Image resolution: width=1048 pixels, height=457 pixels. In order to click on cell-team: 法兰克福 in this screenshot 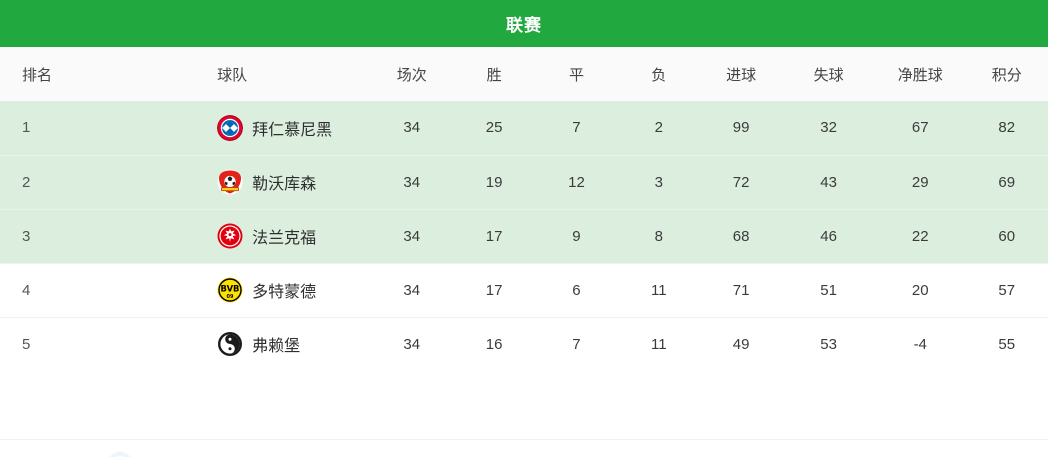, I will do `click(240, 235)`.